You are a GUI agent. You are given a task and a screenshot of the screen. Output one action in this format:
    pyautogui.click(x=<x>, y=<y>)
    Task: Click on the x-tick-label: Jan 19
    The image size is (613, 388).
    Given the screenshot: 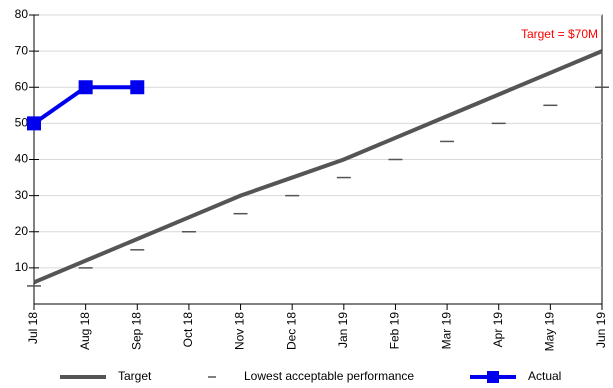 What is the action you would take?
    pyautogui.click(x=343, y=330)
    